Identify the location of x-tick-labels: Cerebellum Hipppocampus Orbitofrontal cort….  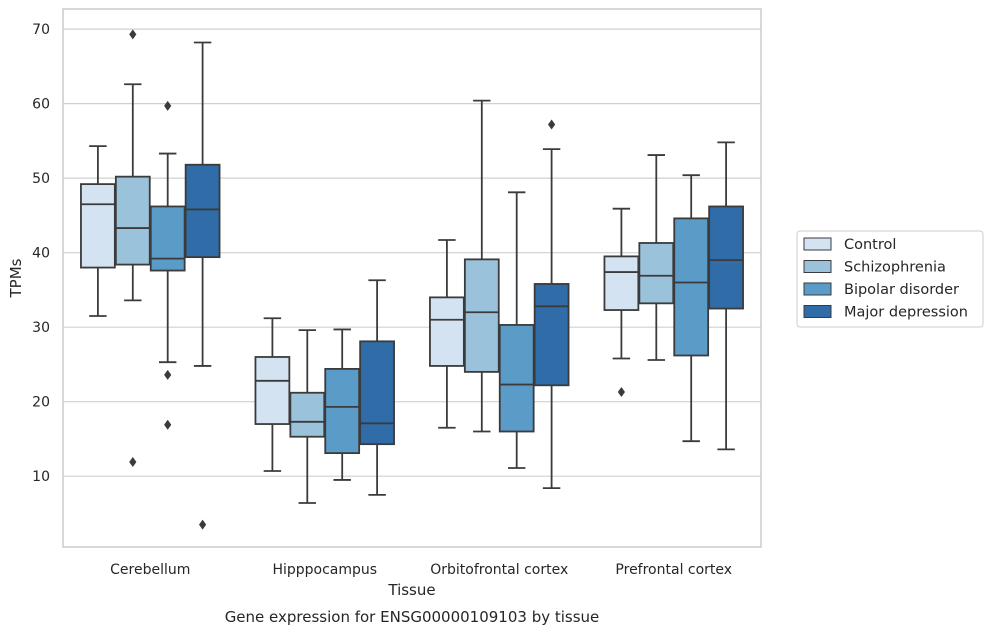
(421, 570).